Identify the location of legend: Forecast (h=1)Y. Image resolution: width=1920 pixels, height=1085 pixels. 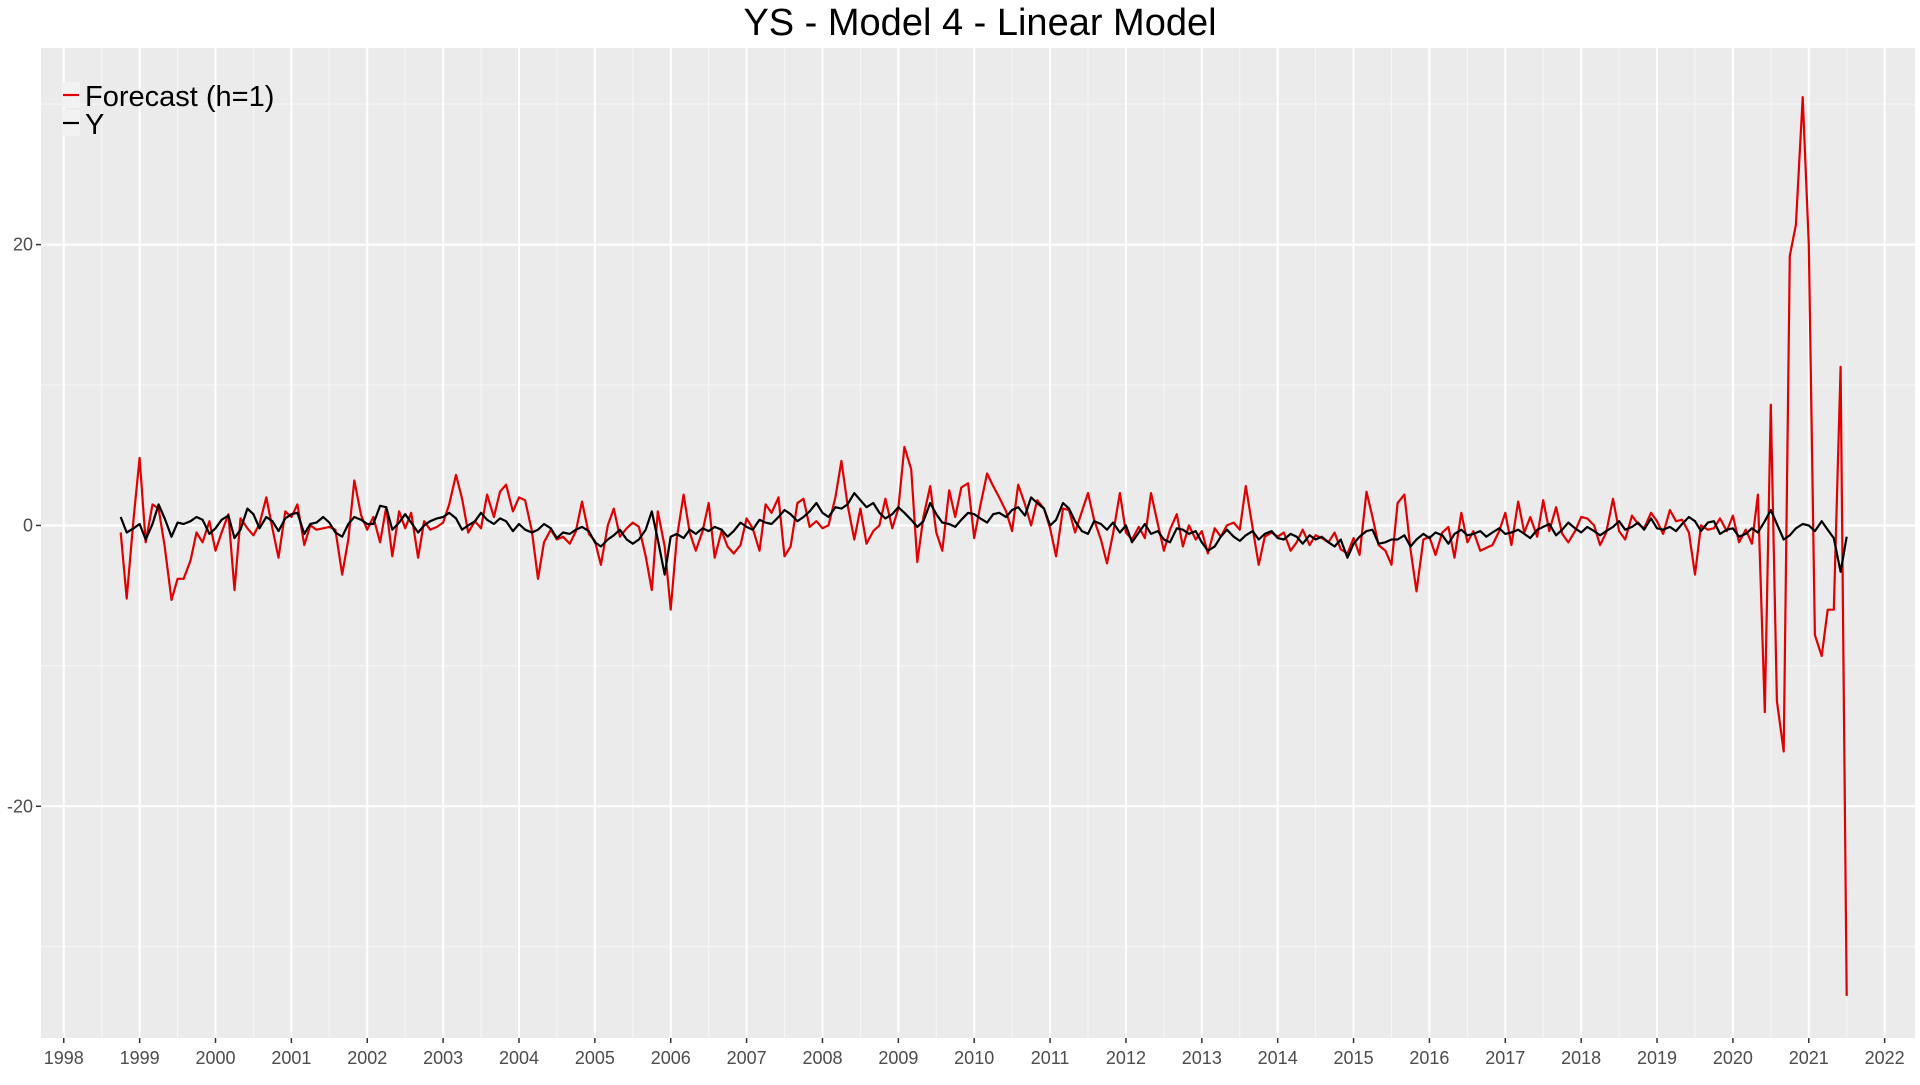
(168, 111).